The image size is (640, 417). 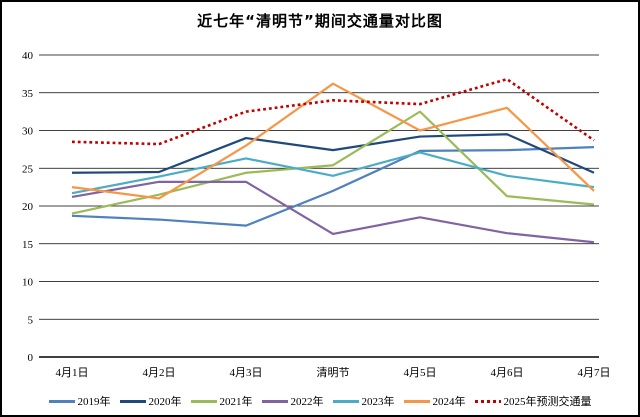 I want to click on y-axis-label: 25, so click(x=28, y=169).